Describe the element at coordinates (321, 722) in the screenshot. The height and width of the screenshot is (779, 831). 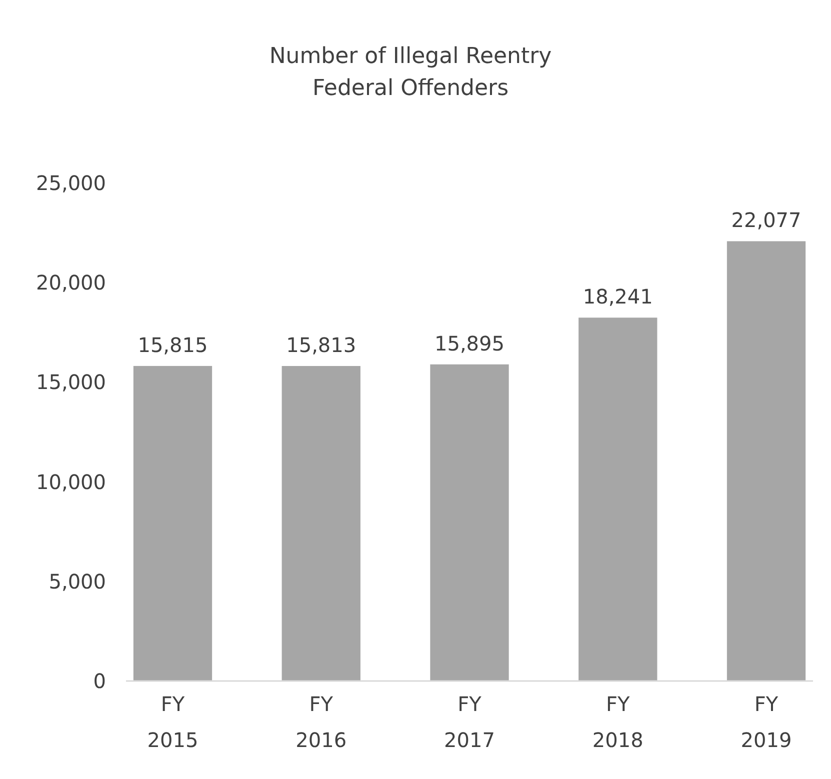
I see `x-tick-label: FY 2016` at that location.